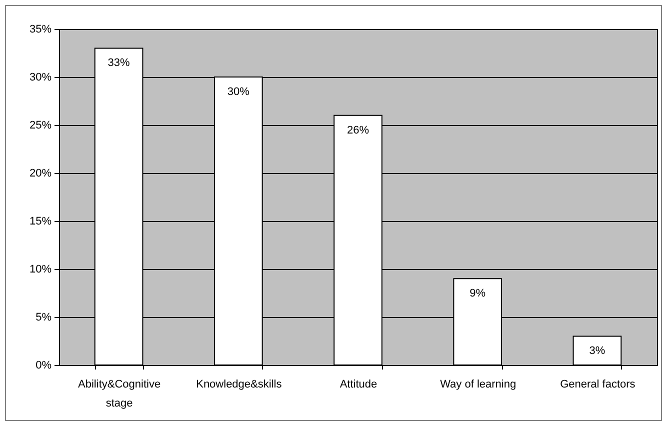 The height and width of the screenshot is (426, 665). I want to click on y-tick-label: 35%, so click(40, 30).